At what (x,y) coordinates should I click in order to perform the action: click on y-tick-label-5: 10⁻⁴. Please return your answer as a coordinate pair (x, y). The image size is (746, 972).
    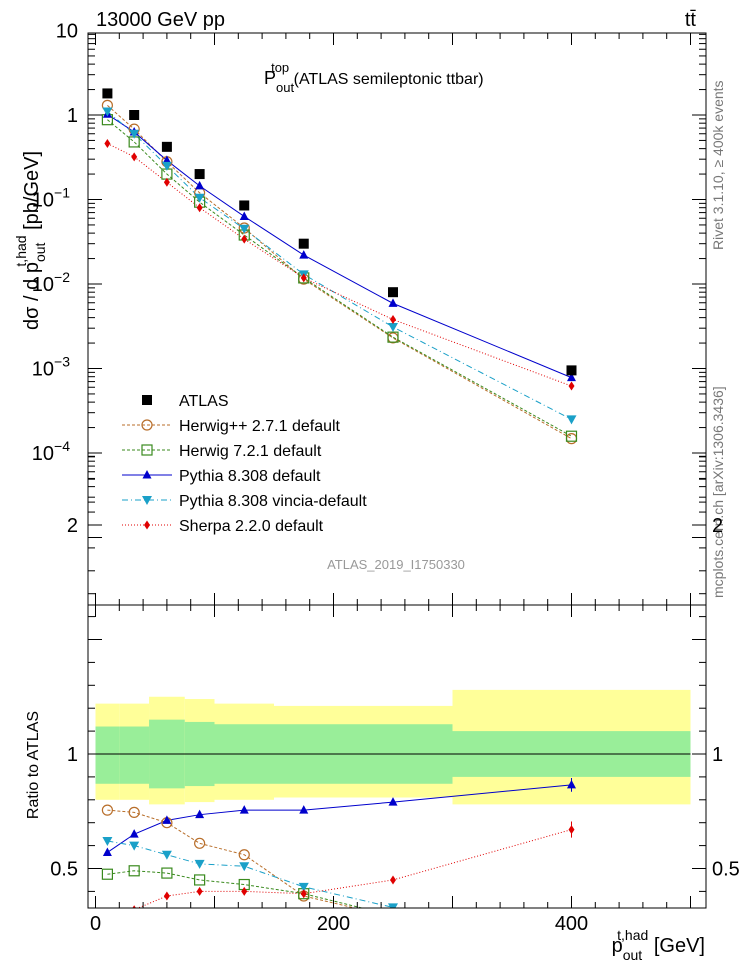
    Looking at the image, I should click on (51, 451).